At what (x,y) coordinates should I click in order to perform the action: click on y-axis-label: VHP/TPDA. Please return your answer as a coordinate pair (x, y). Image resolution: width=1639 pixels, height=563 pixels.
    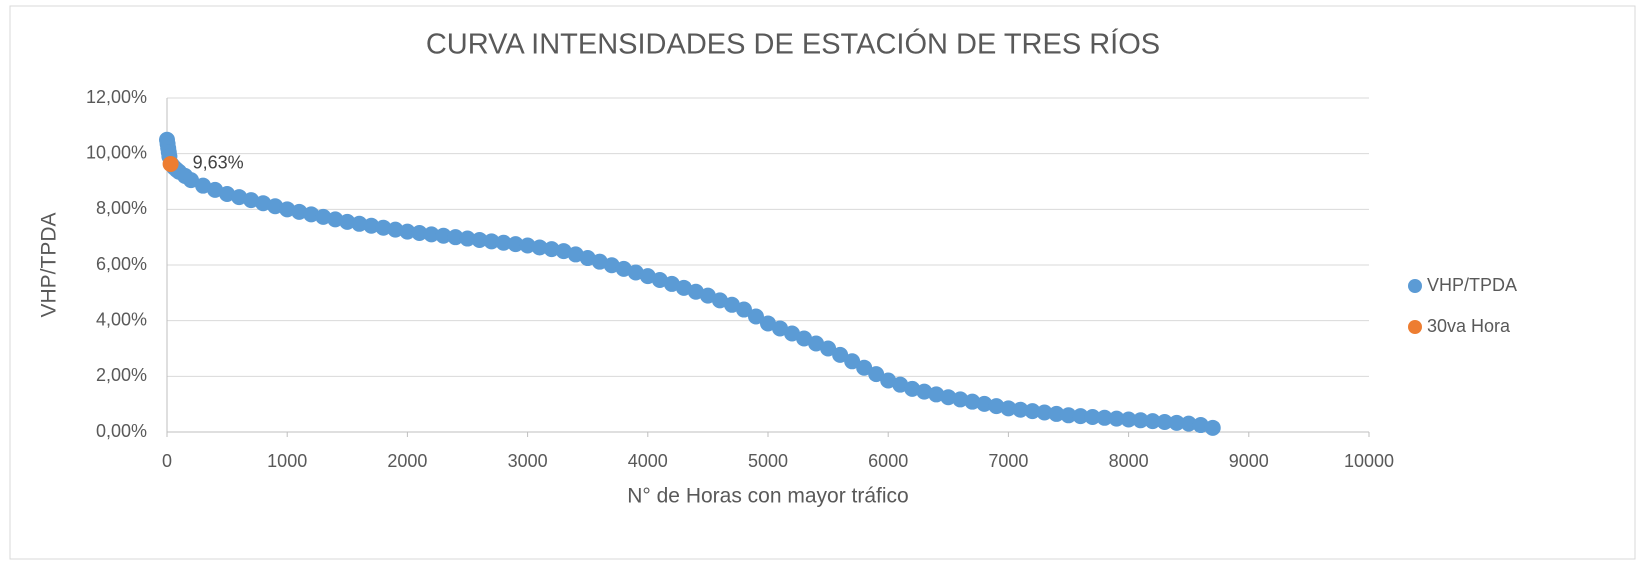
    Looking at the image, I should click on (49, 264).